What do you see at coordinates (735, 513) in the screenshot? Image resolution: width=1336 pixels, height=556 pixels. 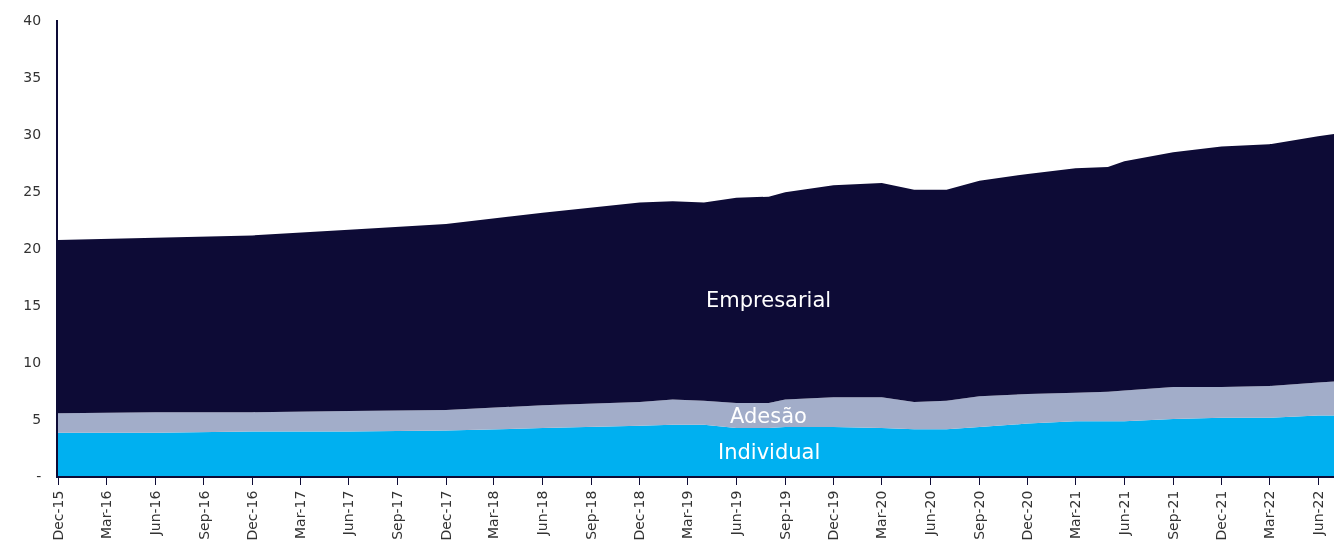 I see `x-tick-label: Jun-19` at bounding box center [735, 513].